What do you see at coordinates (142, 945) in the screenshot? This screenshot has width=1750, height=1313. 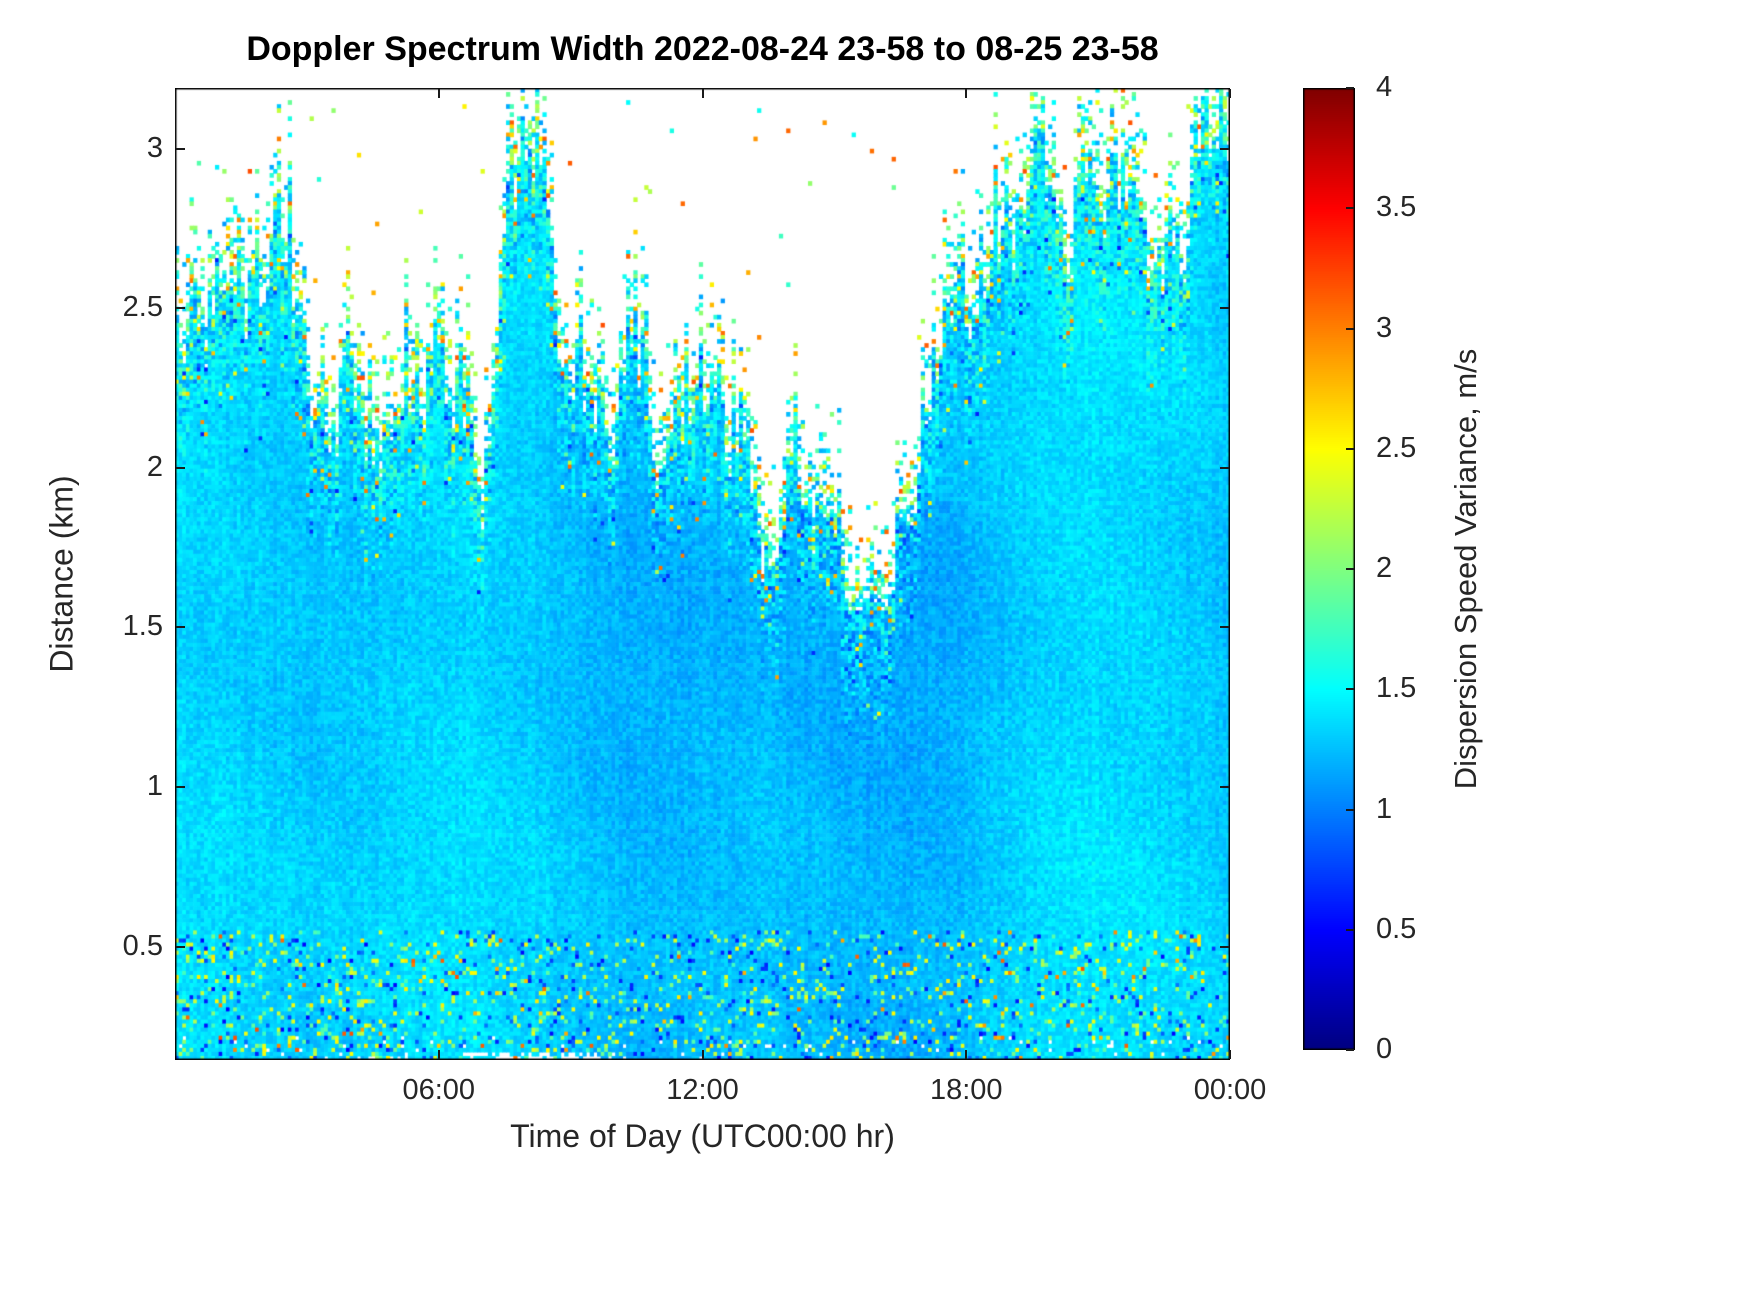 I see `y-tick-label: 0.5` at bounding box center [142, 945].